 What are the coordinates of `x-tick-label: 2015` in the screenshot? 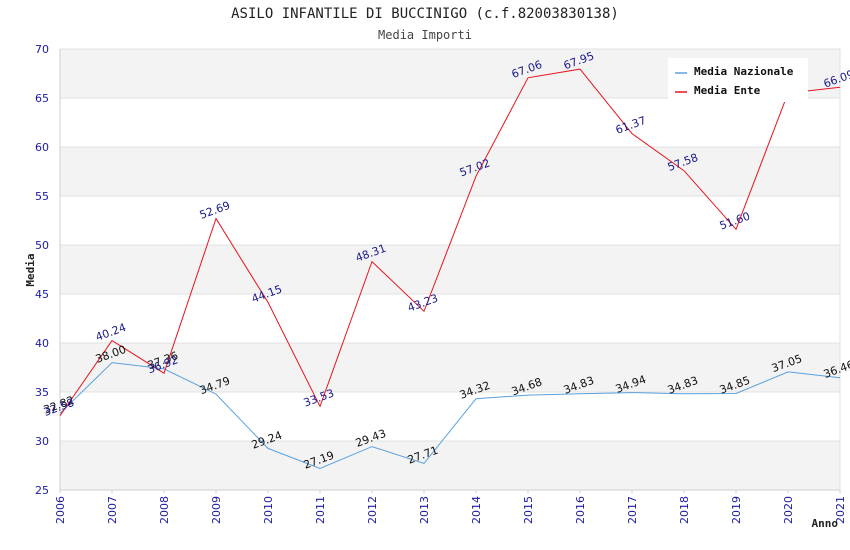 It's located at (528, 510).